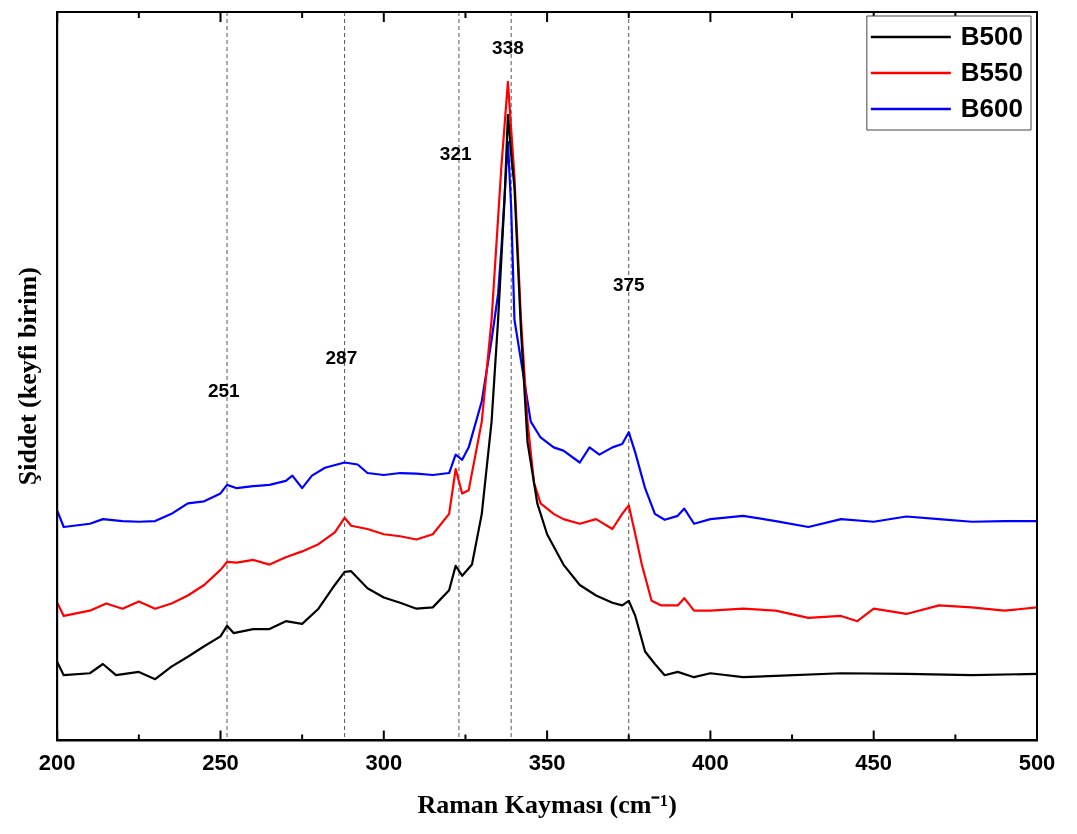 This screenshot has height=834, width=1077. What do you see at coordinates (384, 762) in the screenshot?
I see `x-tick-label: 300` at bounding box center [384, 762].